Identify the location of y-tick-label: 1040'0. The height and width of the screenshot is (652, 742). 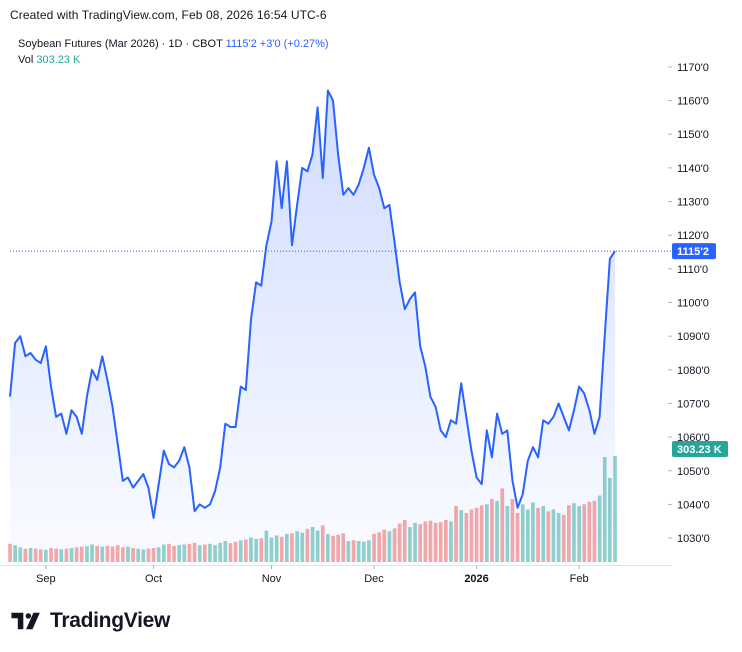
(693, 505).